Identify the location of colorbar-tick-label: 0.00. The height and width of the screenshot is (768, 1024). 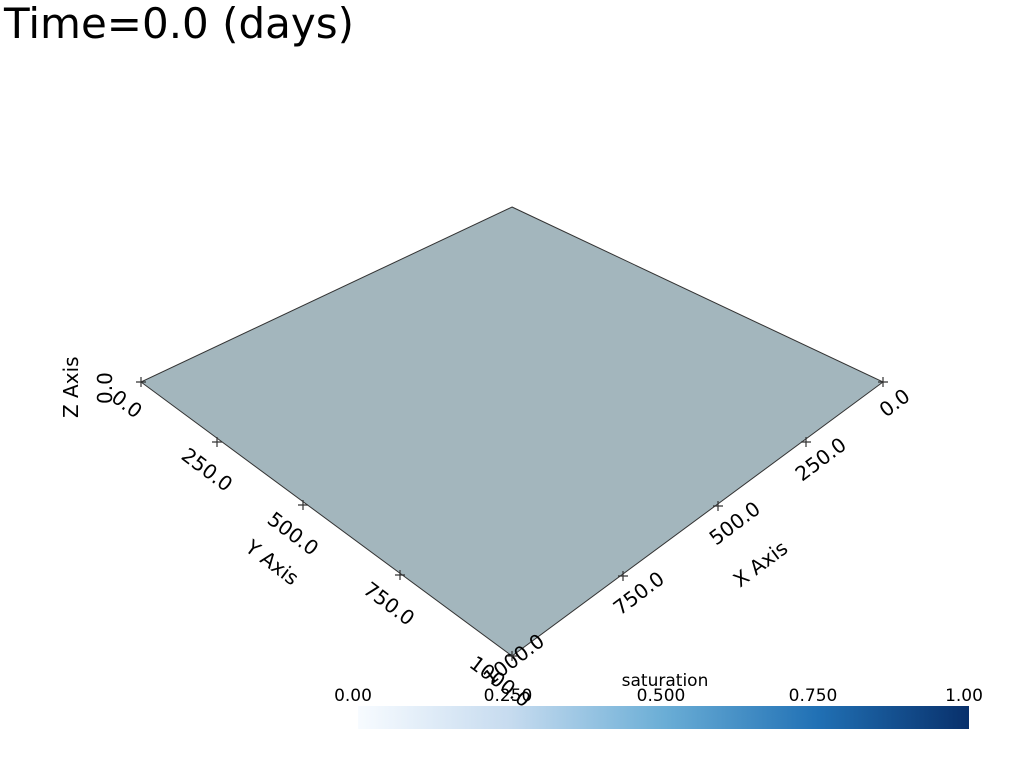
(353, 696).